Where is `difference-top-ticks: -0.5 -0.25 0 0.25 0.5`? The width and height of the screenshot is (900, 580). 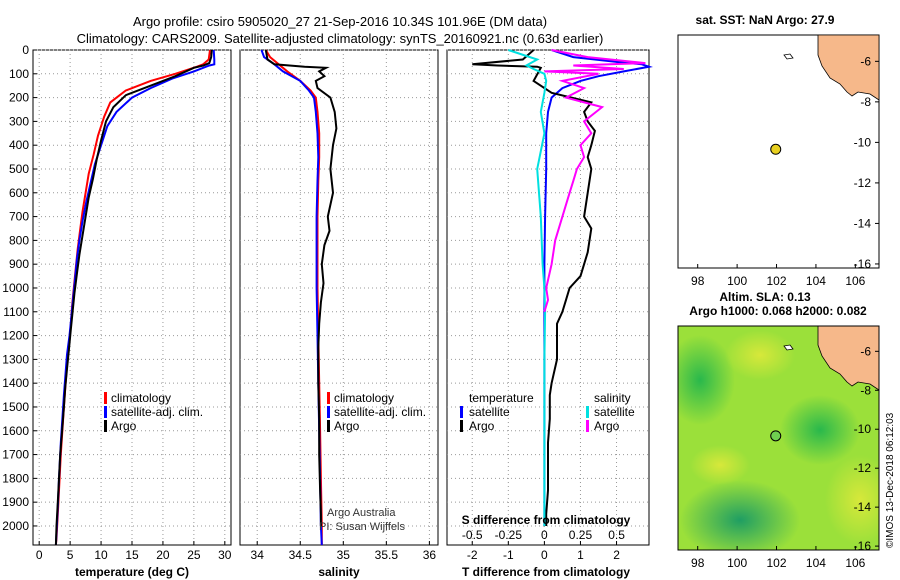 difference-top-ticks: -0.5 -0.25 0 0.25 0.5 is located at coordinates (543, 535).